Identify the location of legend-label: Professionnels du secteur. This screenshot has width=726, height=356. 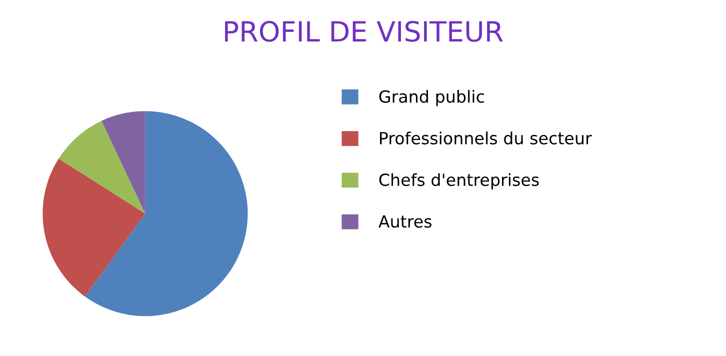
(486, 138).